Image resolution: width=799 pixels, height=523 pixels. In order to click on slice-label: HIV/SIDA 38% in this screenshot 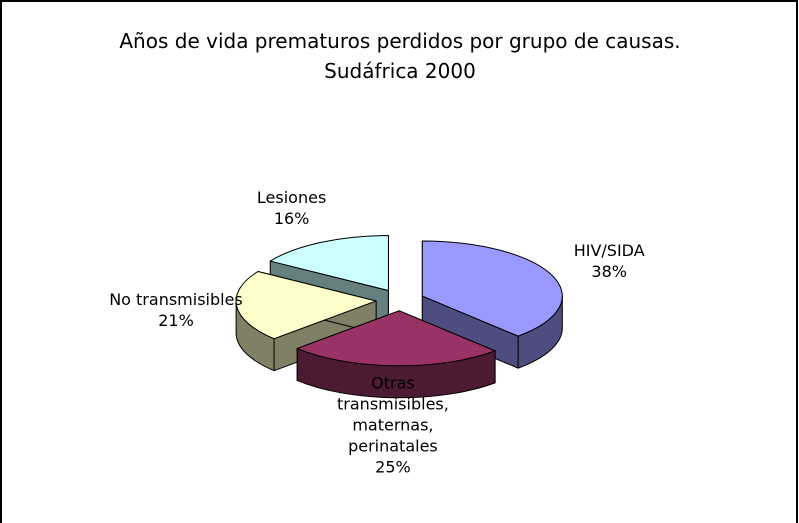, I will do `click(609, 261)`.